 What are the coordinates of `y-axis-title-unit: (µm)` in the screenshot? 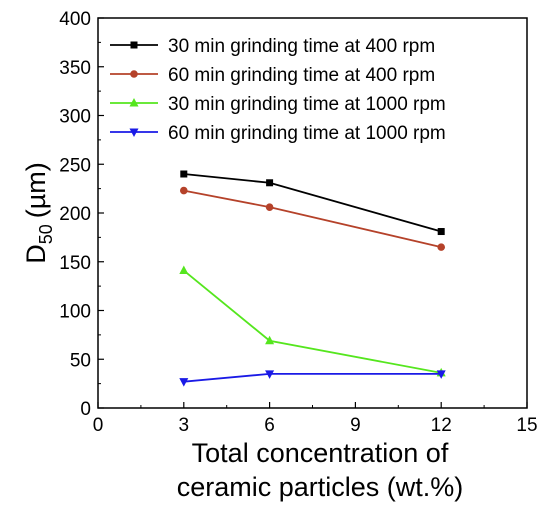 It's located at (36, 190).